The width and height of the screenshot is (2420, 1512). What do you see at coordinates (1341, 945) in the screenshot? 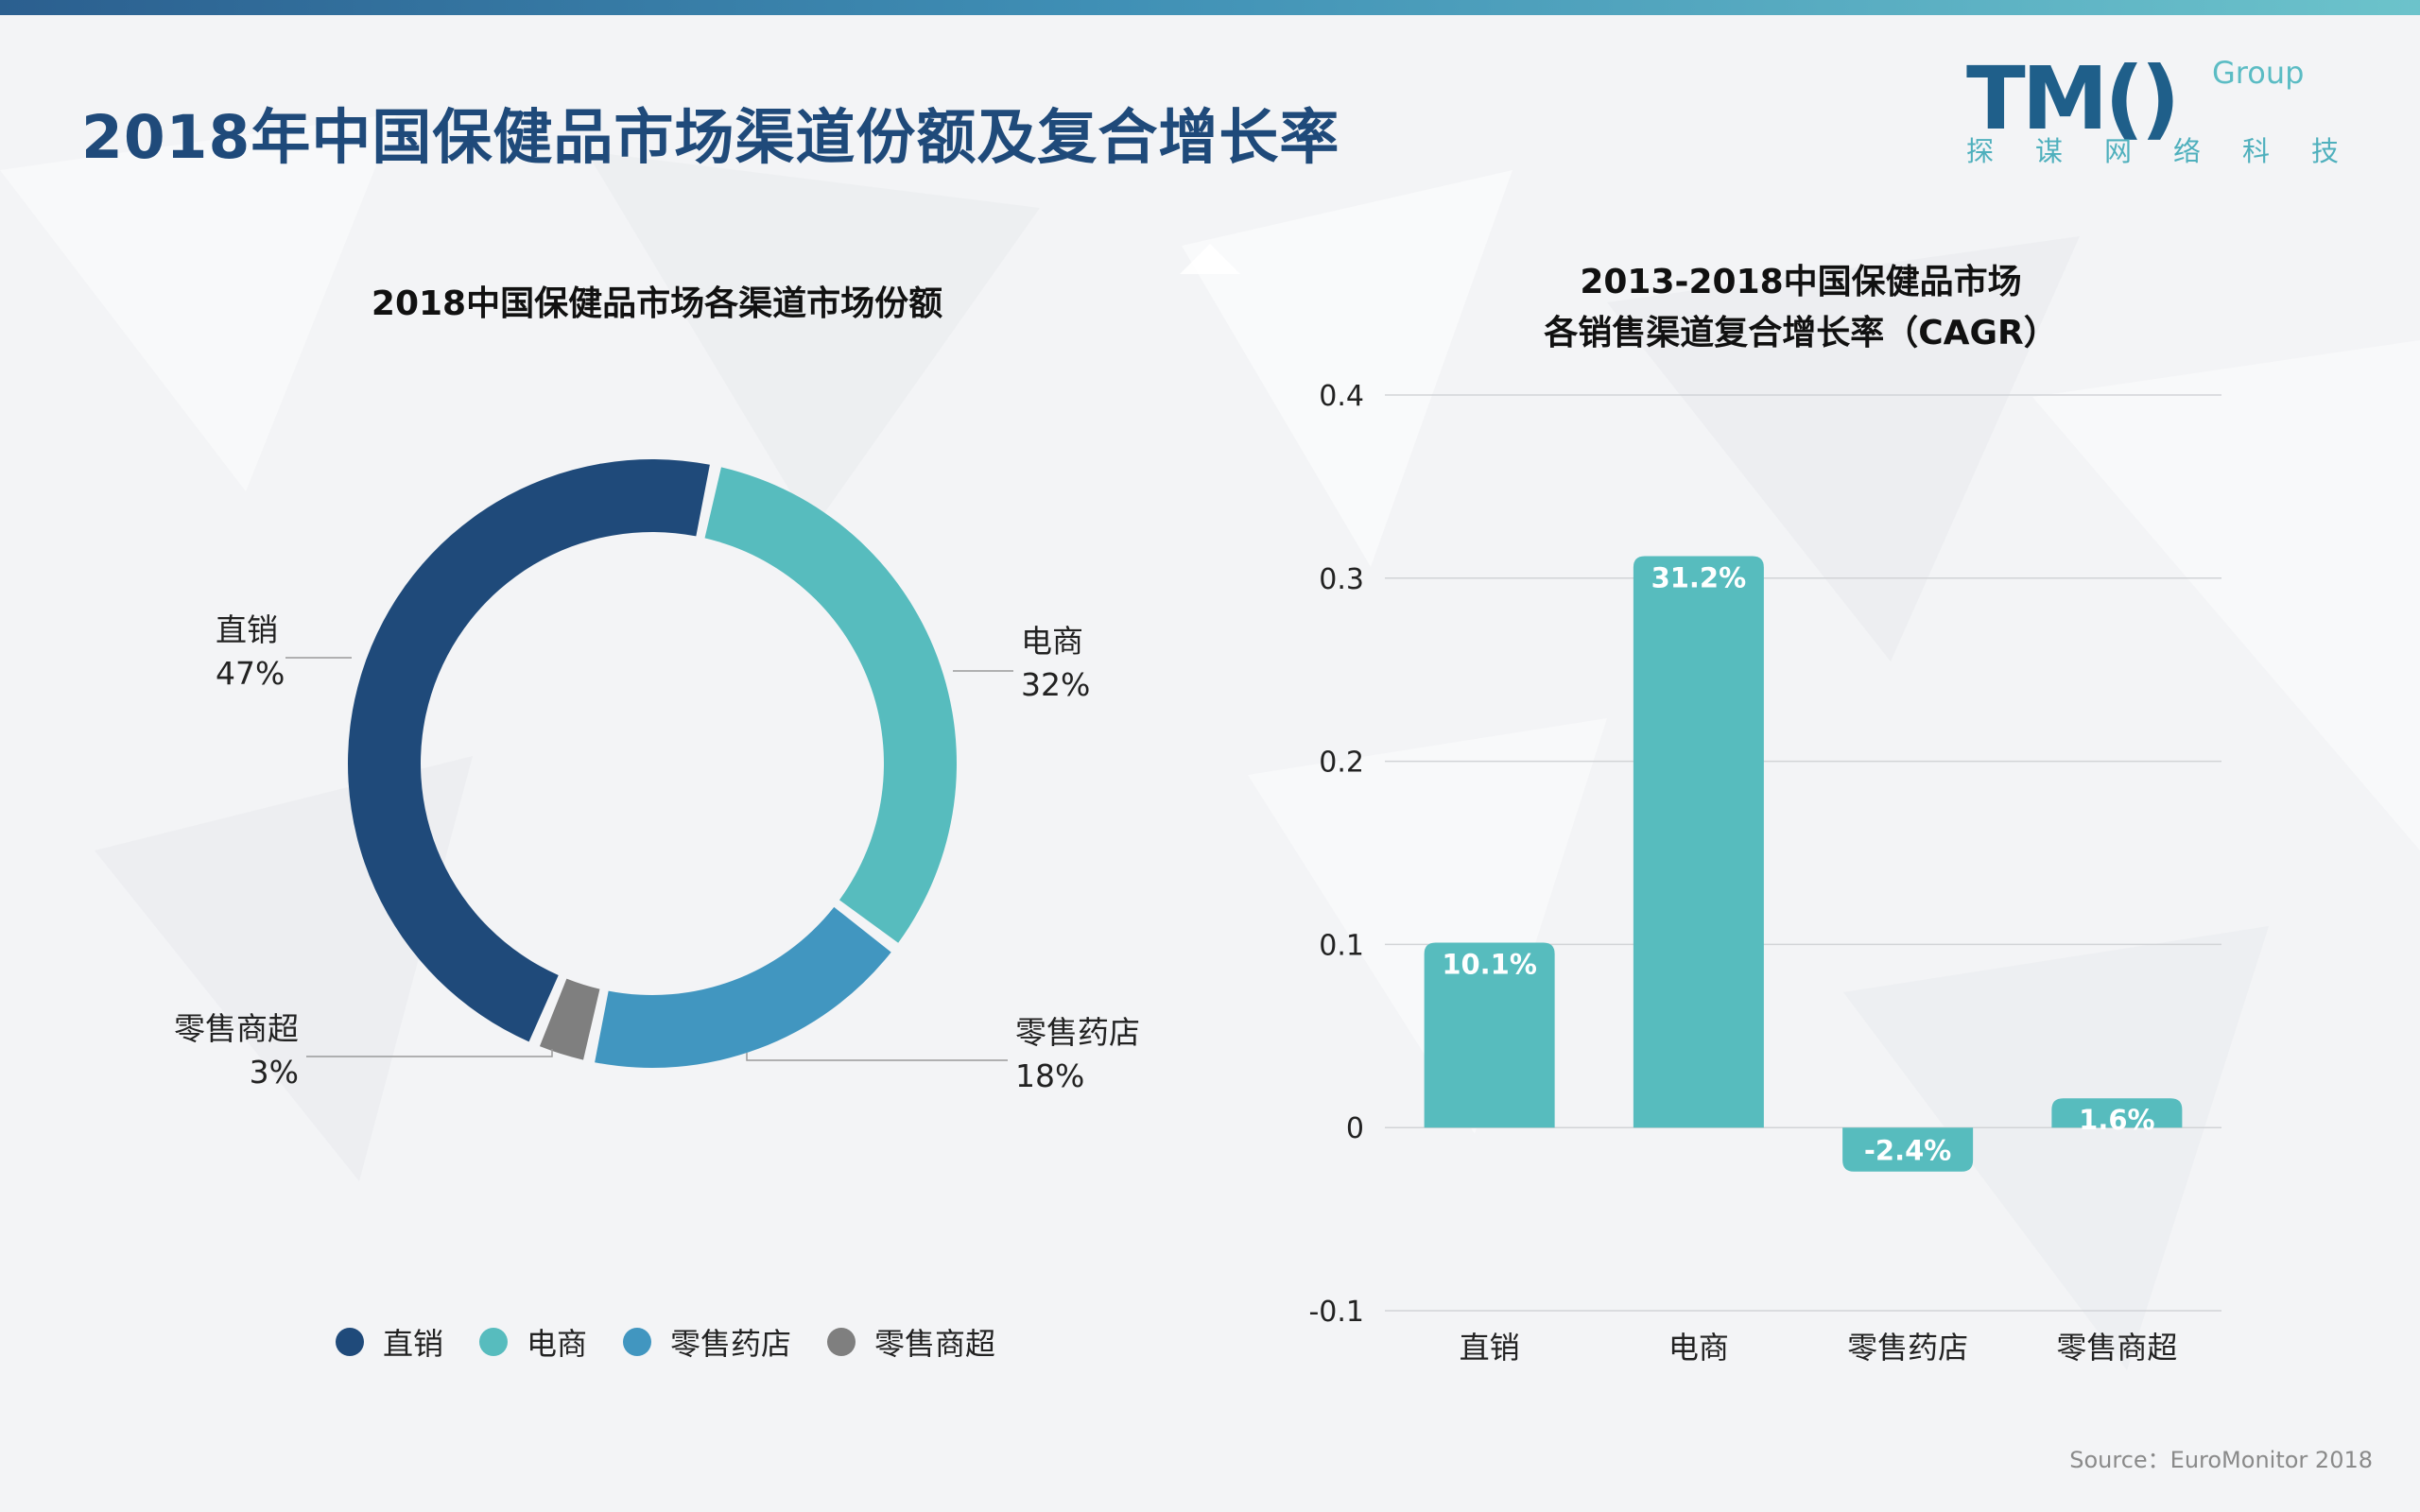
I see `y-tick-label: 0.1` at bounding box center [1341, 945].